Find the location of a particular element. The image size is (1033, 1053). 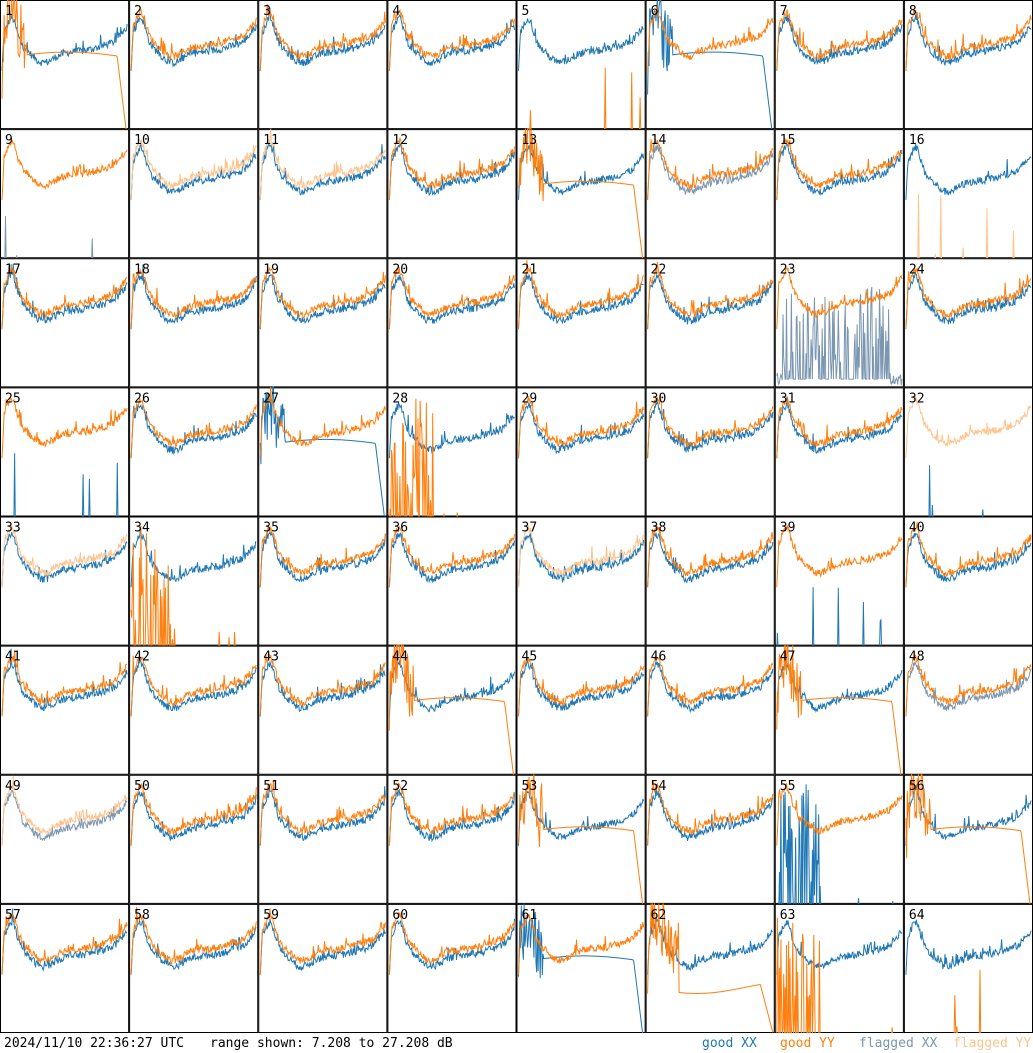

panel-55: 55 is located at coordinates (839, 841).